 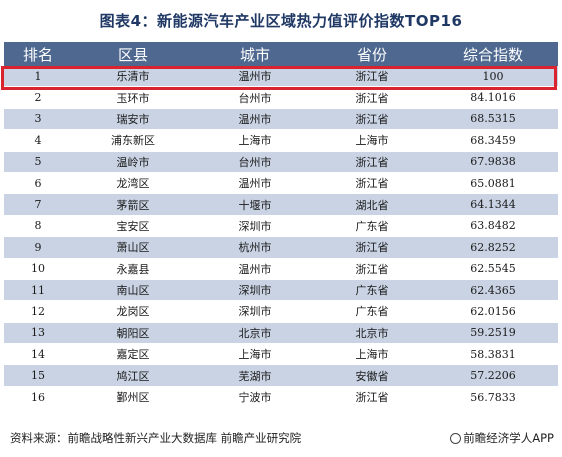 What do you see at coordinates (38, 269) in the screenshot?
I see `cell-rank: 10` at bounding box center [38, 269].